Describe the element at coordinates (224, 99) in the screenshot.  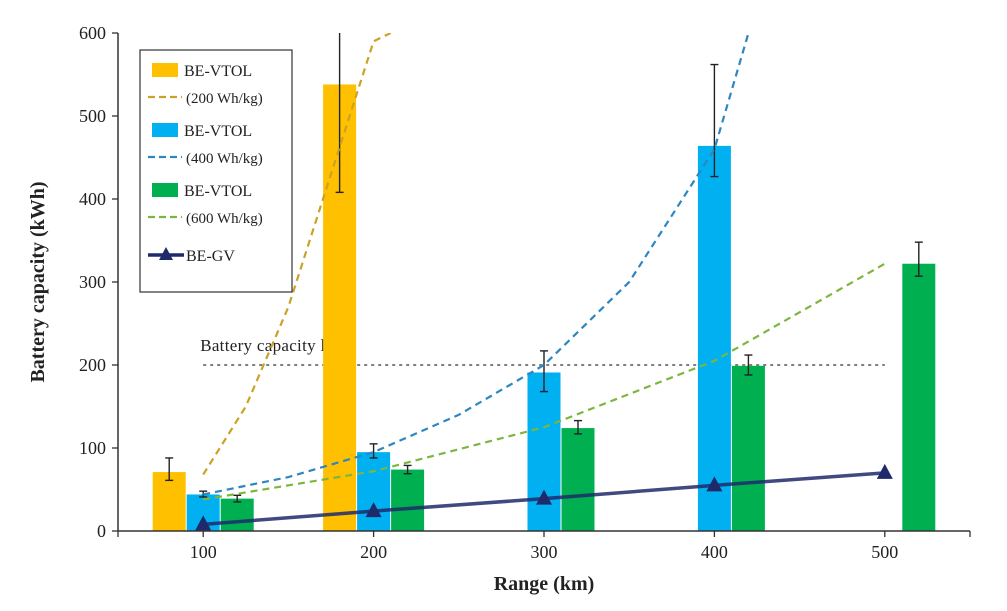
I see `legend-sublabel-curve200: (200 Wh/kg)` at that location.